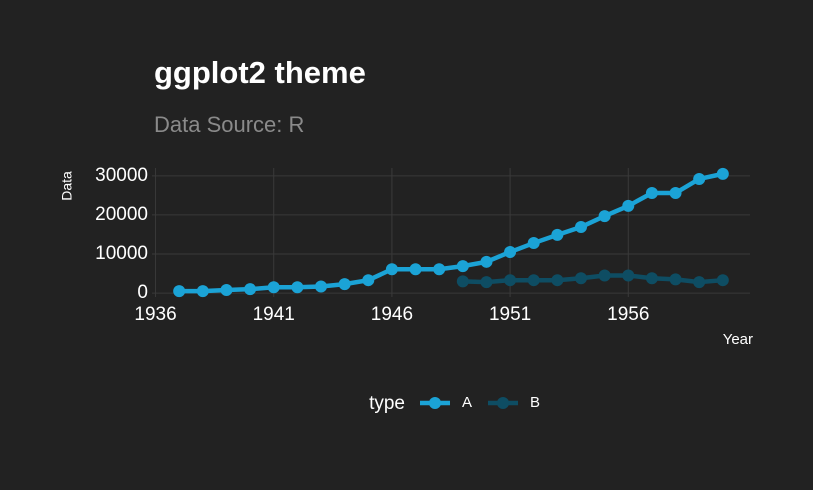  Describe the element at coordinates (467, 402) in the screenshot. I see `legend-label: A` at that location.